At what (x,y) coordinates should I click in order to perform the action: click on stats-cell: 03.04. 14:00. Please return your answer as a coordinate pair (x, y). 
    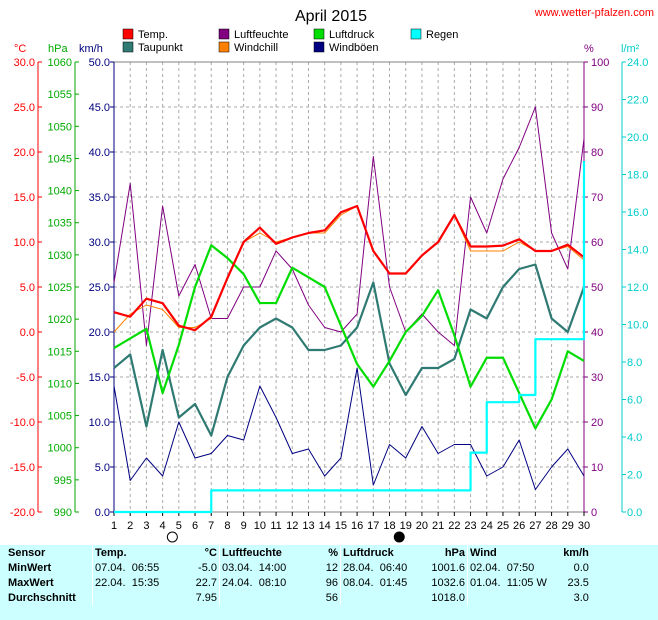
    Looking at the image, I should click on (263, 567).